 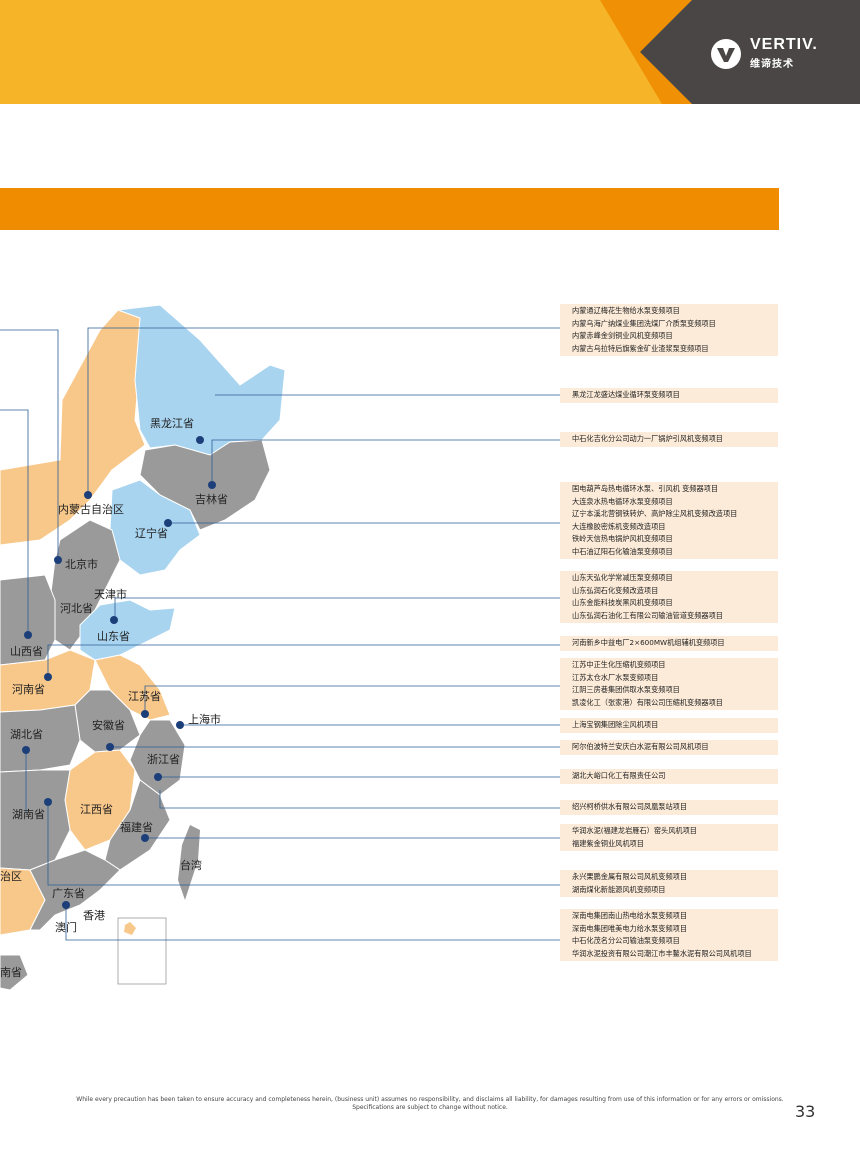 What do you see at coordinates (96, 809) in the screenshot?
I see `label-jiangxi: 江西省` at bounding box center [96, 809].